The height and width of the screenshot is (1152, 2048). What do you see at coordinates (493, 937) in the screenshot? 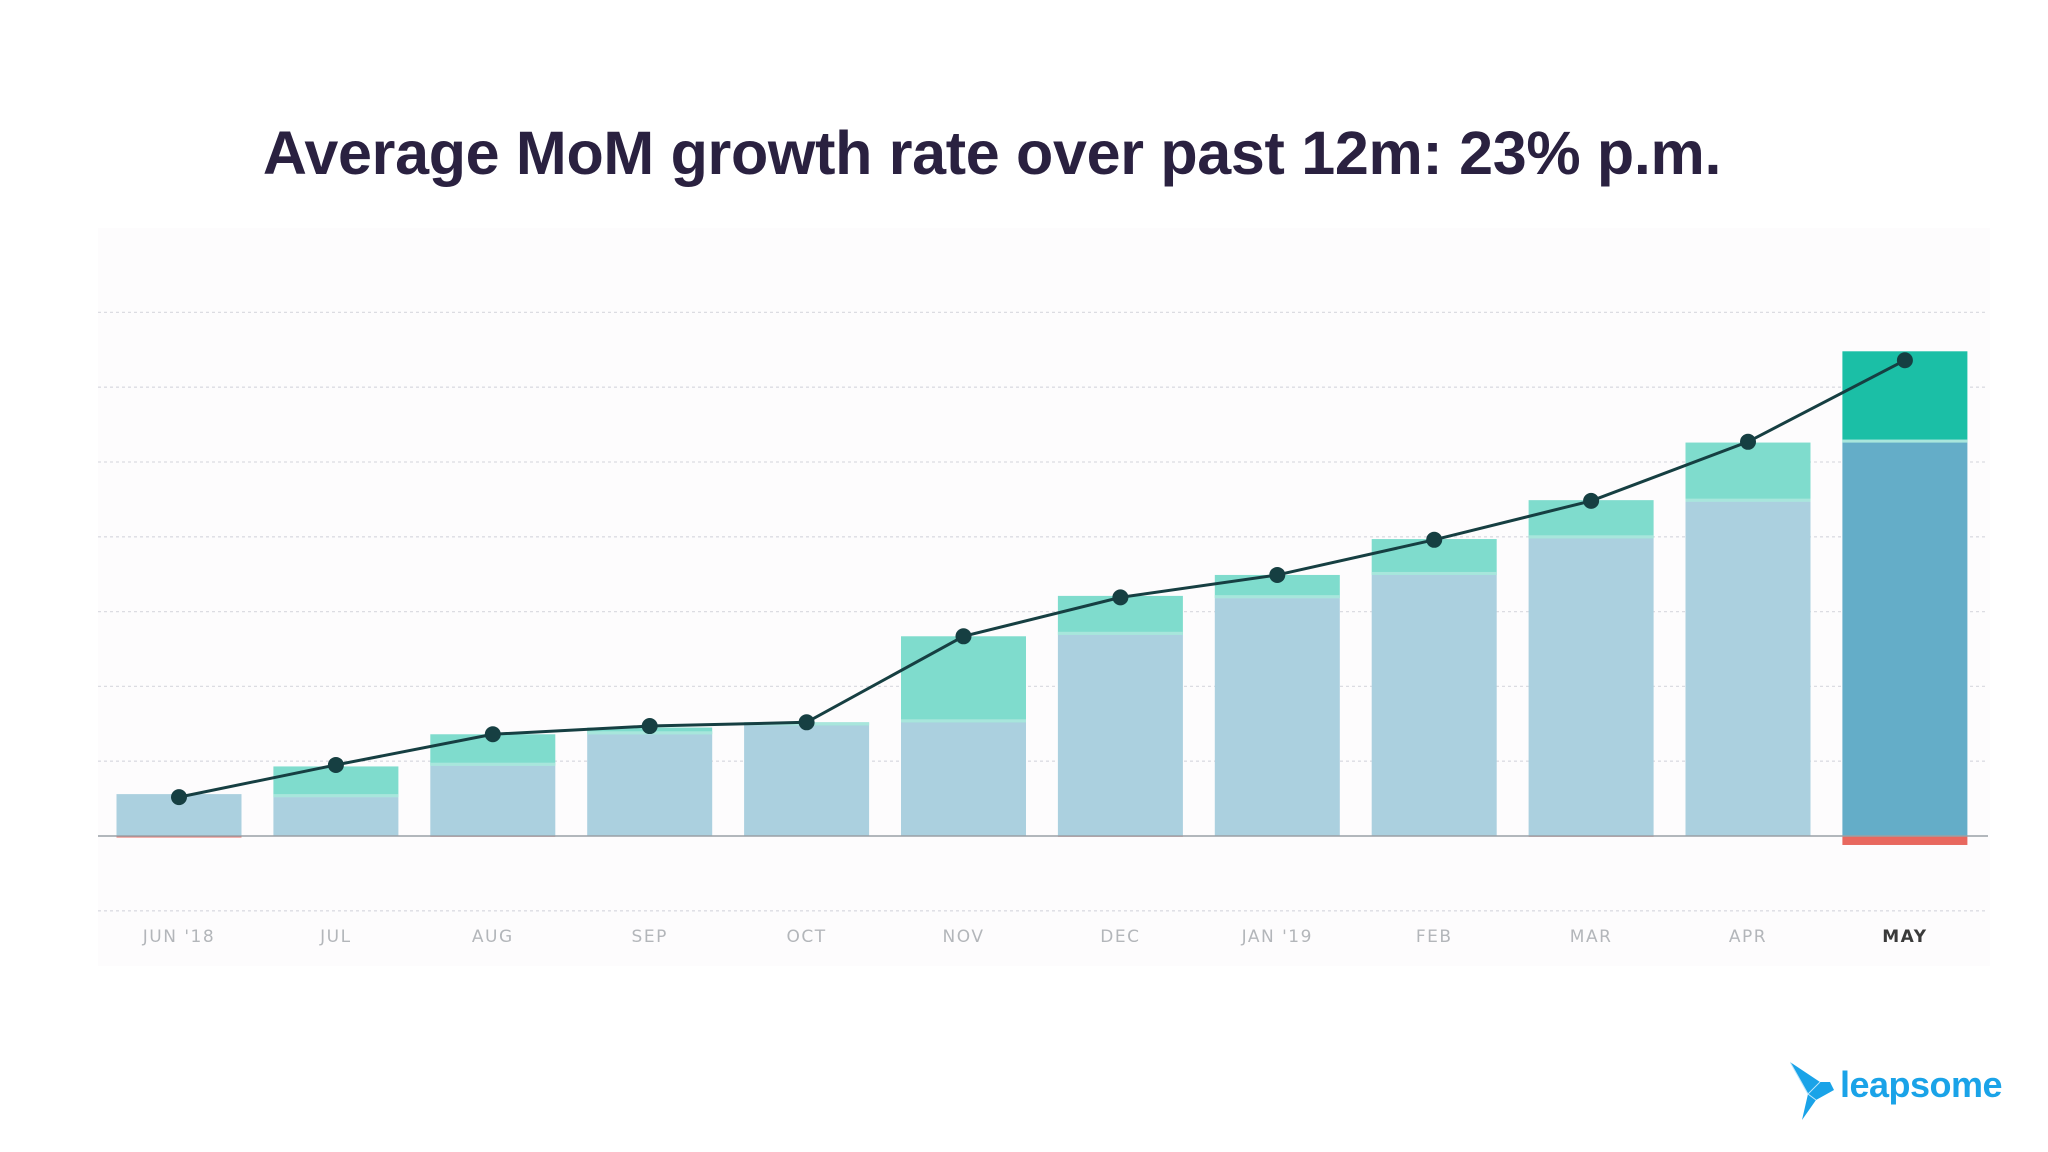
I see `x-tick-label: AUG` at bounding box center [493, 937].